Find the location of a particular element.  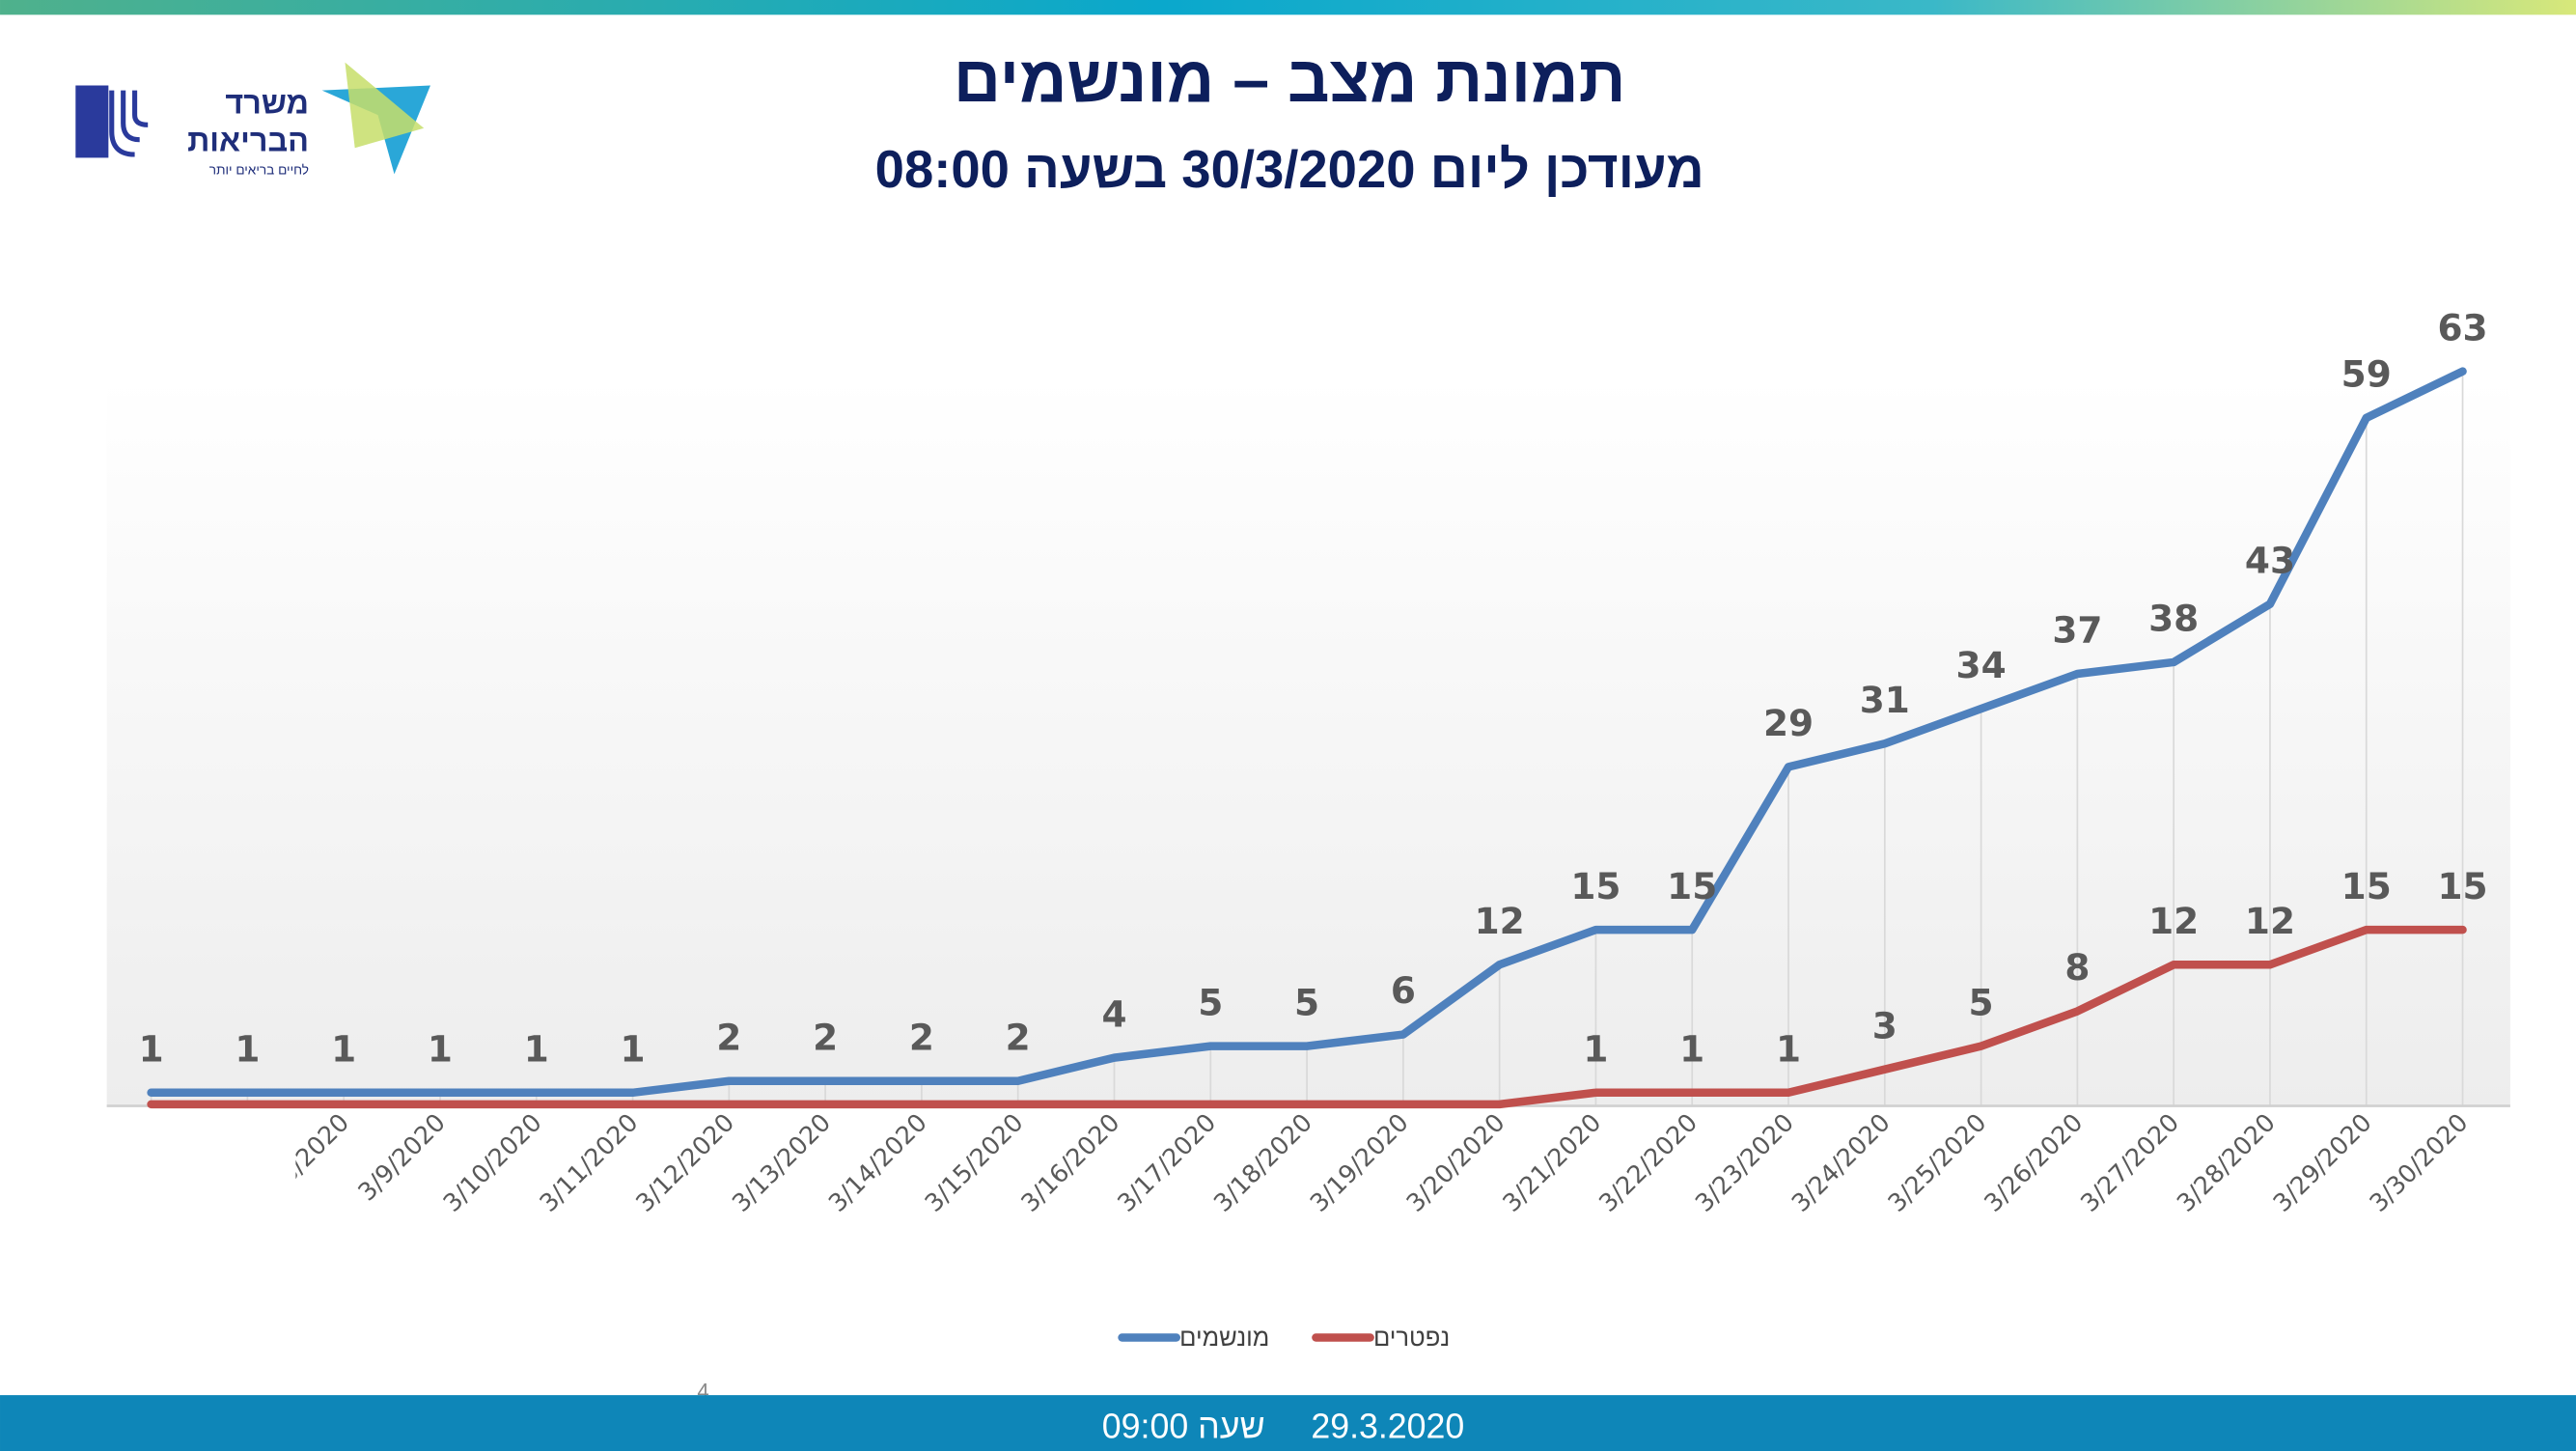

data-label: 37 is located at coordinates (2077, 630).